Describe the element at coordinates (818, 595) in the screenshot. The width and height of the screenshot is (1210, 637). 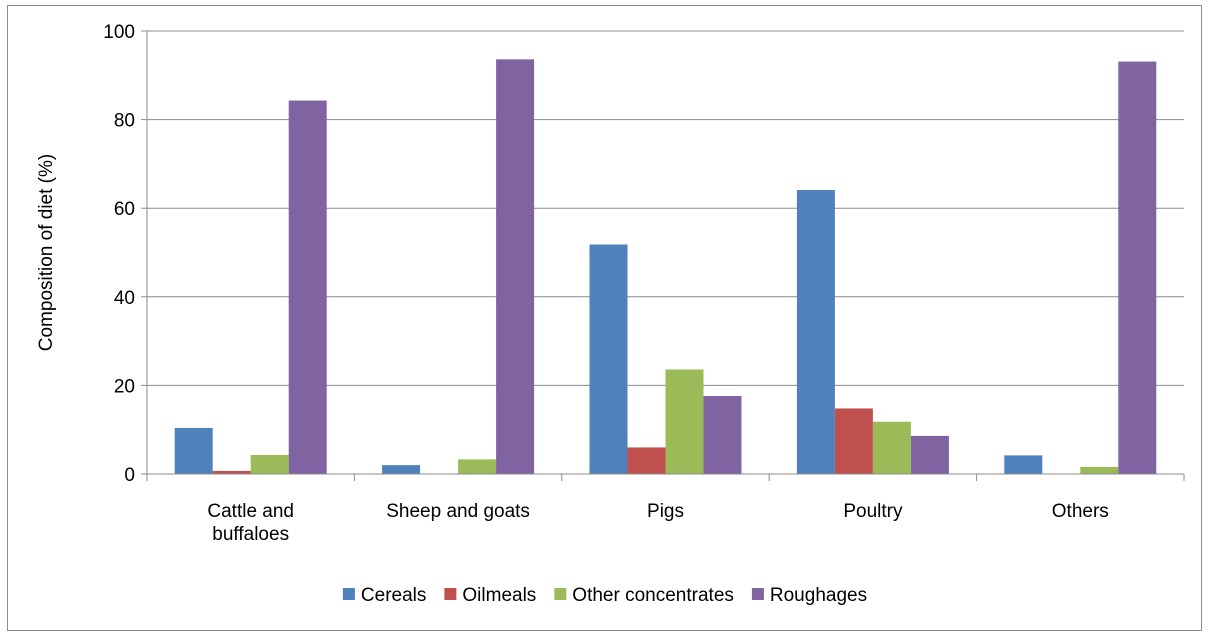
I see `legend-label: Roughages` at that location.